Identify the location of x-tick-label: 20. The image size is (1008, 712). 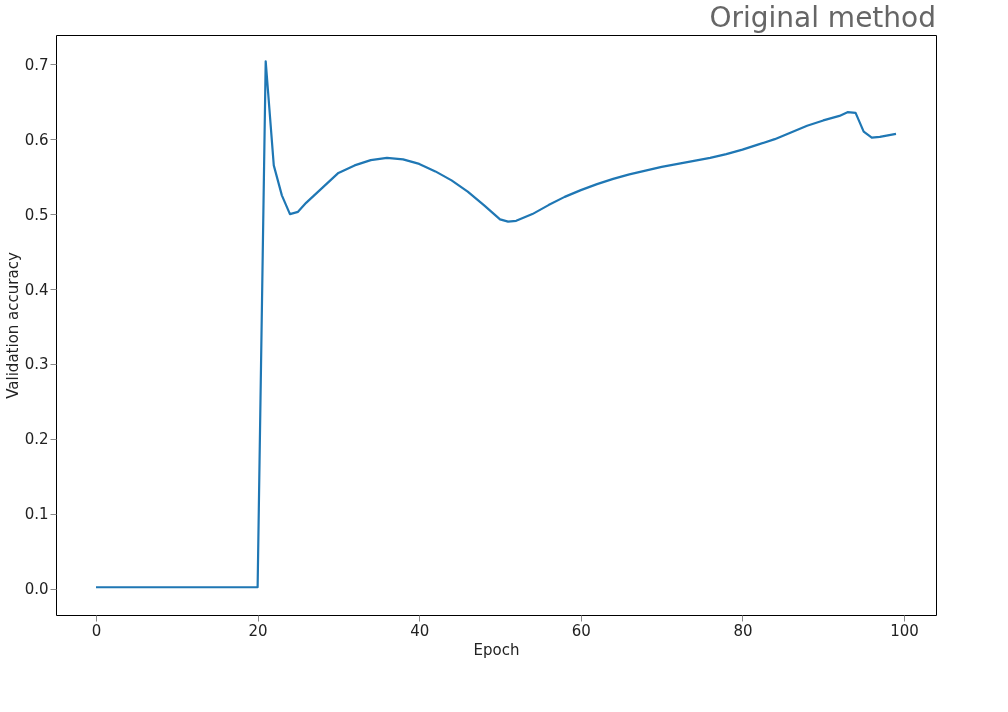
(258, 630).